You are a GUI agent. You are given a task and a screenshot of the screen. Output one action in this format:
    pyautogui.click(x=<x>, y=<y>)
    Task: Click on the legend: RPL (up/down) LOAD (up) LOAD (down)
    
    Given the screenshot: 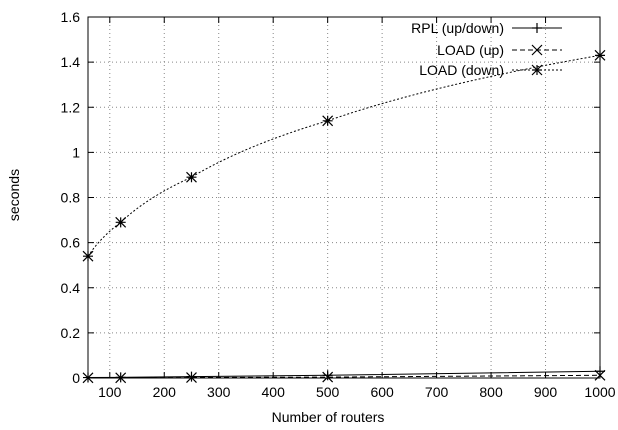 What is the action you would take?
    pyautogui.click(x=486, y=49)
    